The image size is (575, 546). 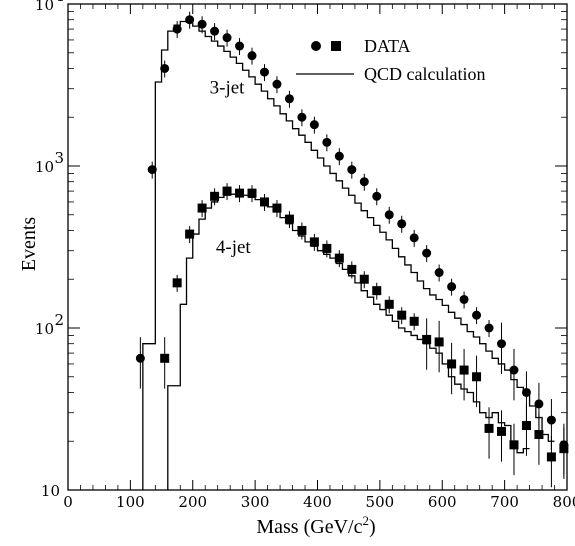 What do you see at coordinates (255, 502) in the screenshot?
I see `x-tick-label: 300` at bounding box center [255, 502].